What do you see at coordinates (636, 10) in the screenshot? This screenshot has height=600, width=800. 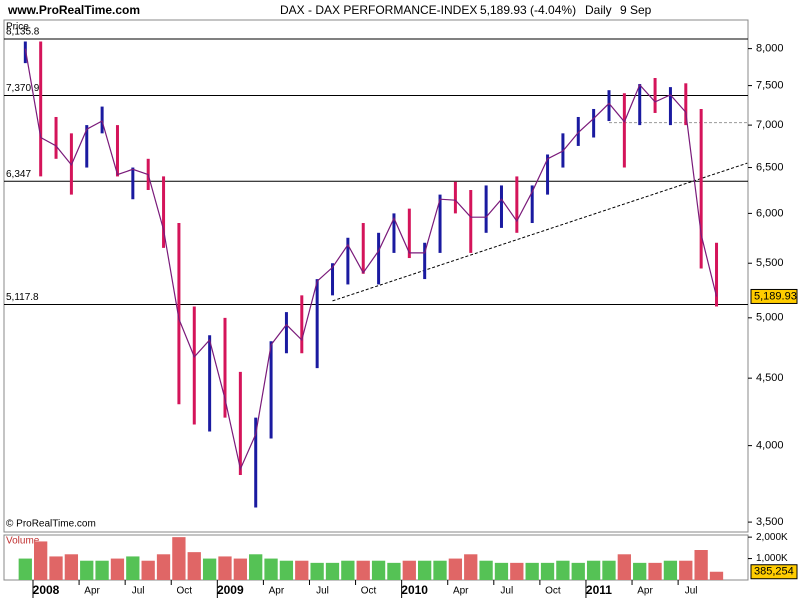 I see `date: 9 Sep` at bounding box center [636, 10].